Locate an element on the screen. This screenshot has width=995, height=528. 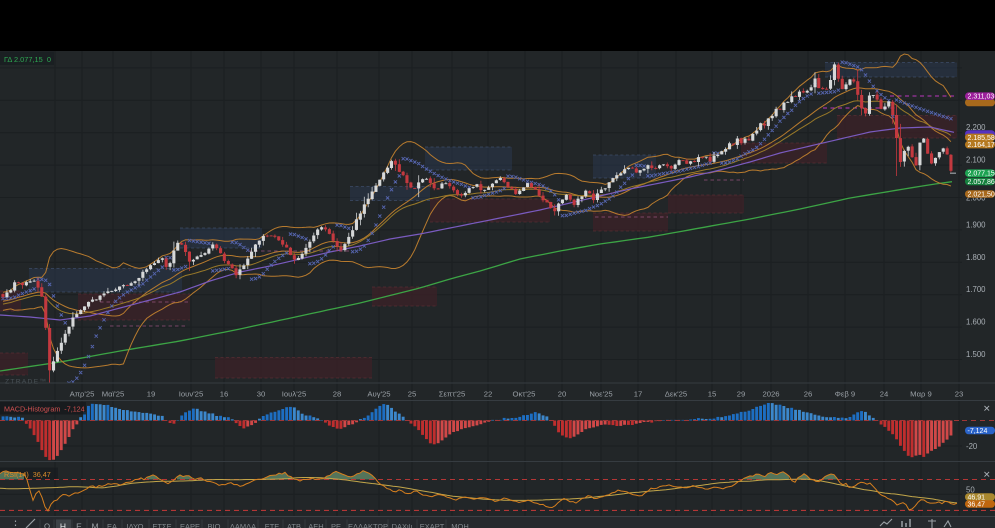
svg-text: 2.185,58 is located at coordinates (981, 138).